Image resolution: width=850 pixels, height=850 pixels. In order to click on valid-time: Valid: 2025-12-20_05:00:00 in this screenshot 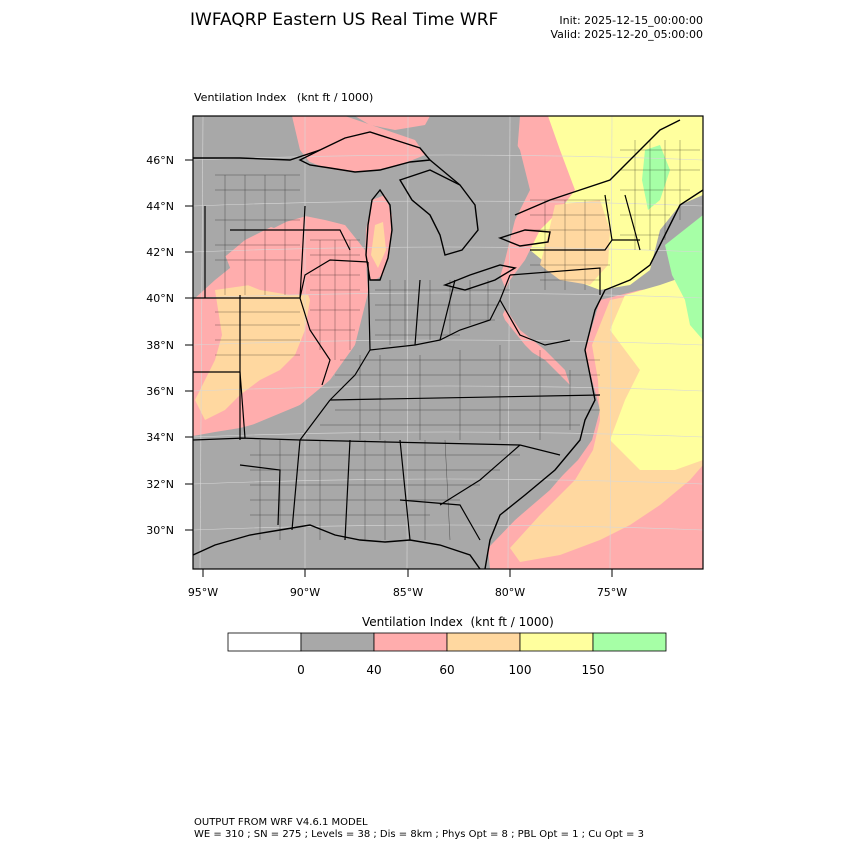, I will do `click(626, 34)`.